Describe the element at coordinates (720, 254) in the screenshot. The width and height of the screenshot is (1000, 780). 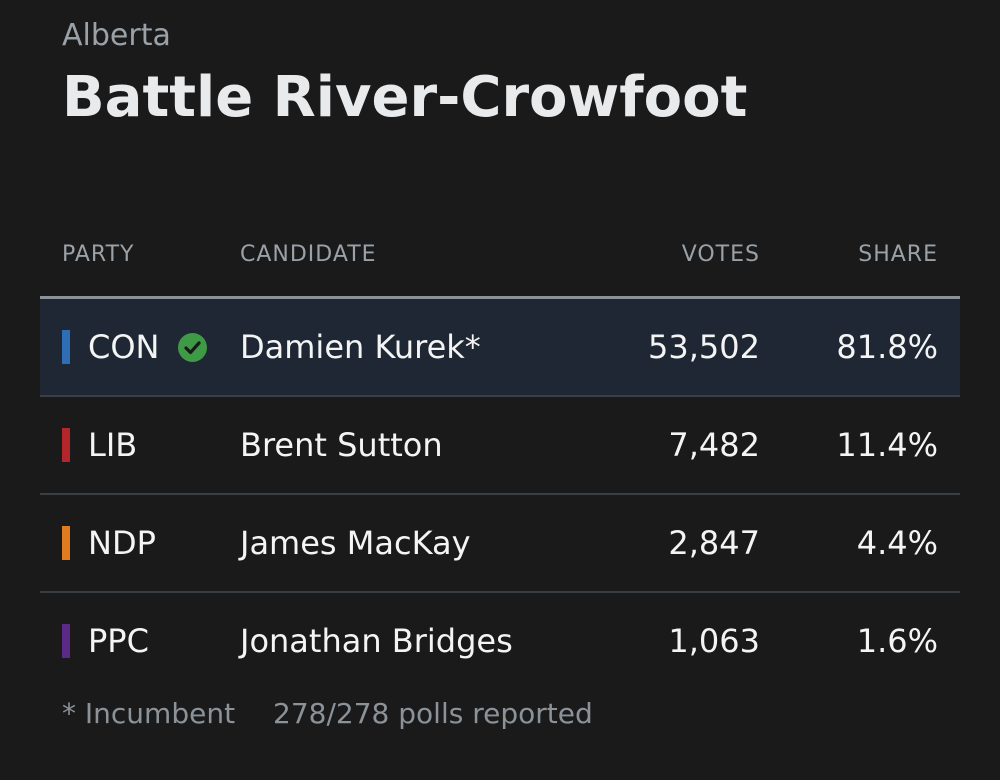
I see `column-header-votes: VOTES` at that location.